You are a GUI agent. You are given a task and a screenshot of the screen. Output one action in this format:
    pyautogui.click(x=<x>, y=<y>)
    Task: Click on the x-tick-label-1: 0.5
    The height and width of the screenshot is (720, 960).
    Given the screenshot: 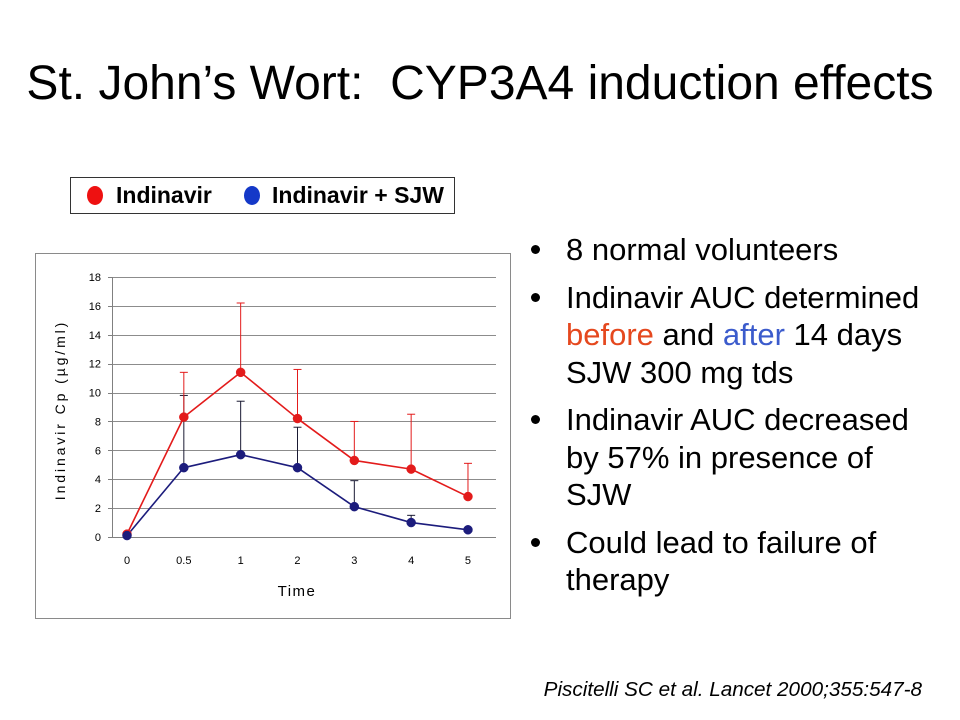 What is the action you would take?
    pyautogui.click(x=183, y=561)
    